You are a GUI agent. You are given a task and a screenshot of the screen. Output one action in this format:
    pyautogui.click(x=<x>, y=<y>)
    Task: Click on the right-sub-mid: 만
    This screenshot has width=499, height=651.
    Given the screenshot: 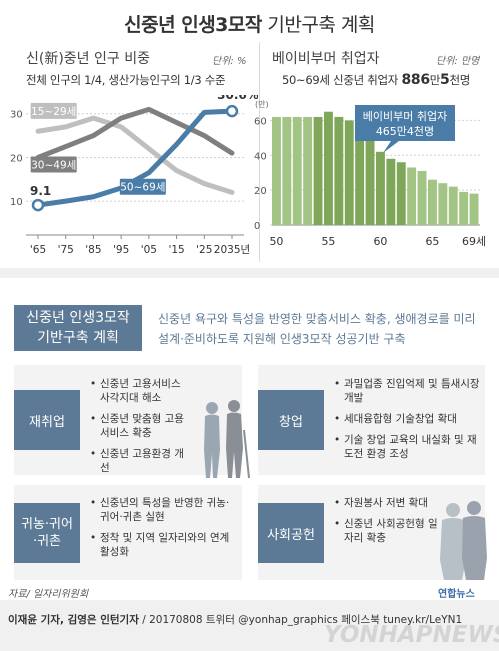 What is the action you would take?
    pyautogui.click(x=435, y=80)
    